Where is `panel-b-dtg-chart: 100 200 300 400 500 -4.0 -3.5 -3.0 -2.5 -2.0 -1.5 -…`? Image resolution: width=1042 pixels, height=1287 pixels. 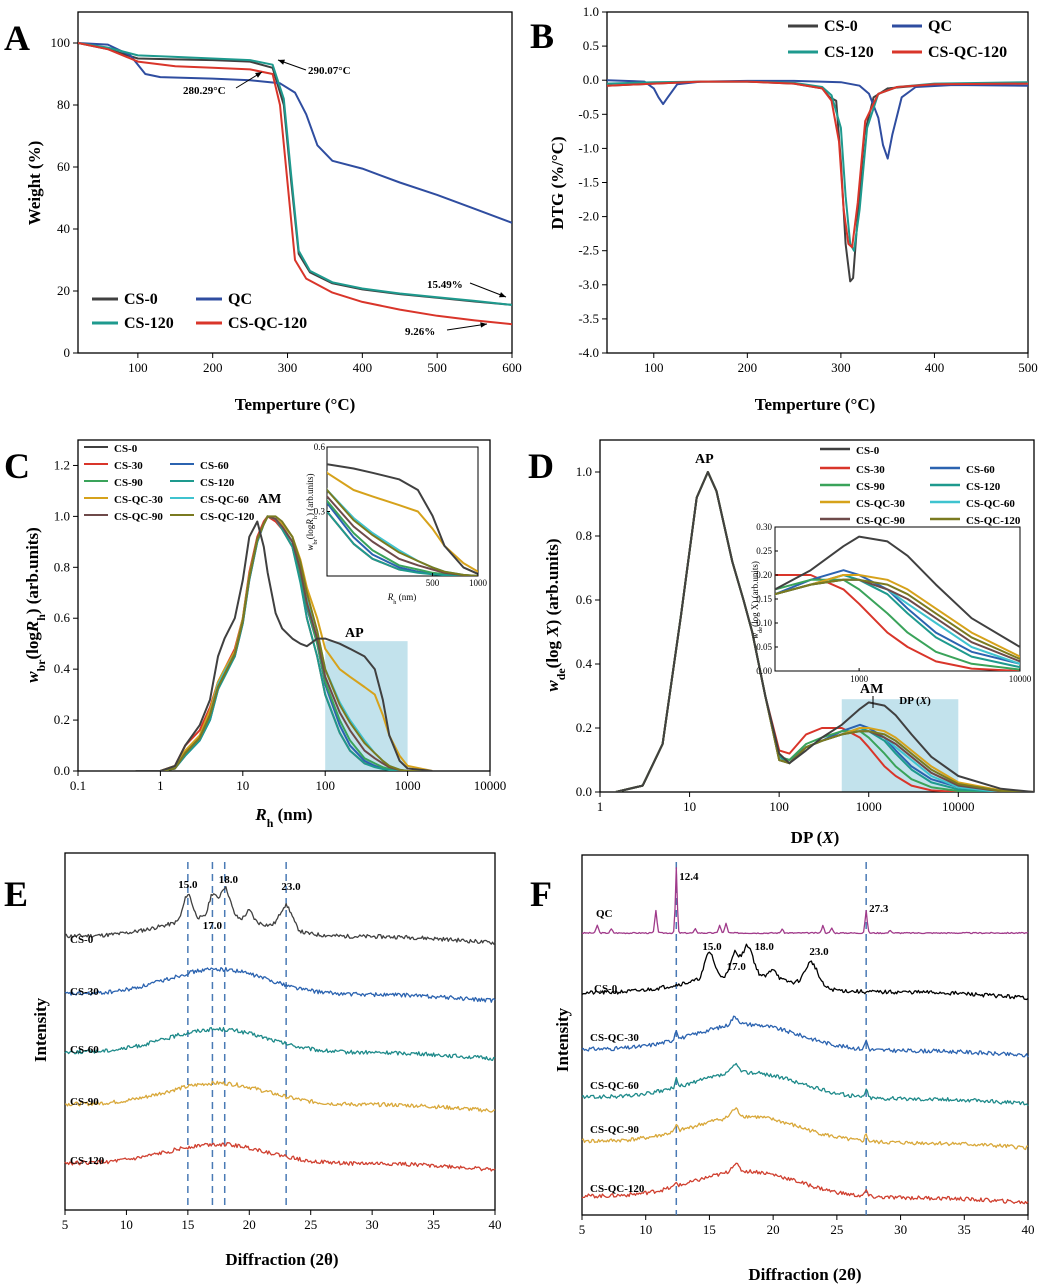 panel-b-dtg-chart: 100 200 300 400 500 -4.0 -3.5 -3.0 -2.5 -2.0 -1.5 -… is located at coordinates (793, 209).